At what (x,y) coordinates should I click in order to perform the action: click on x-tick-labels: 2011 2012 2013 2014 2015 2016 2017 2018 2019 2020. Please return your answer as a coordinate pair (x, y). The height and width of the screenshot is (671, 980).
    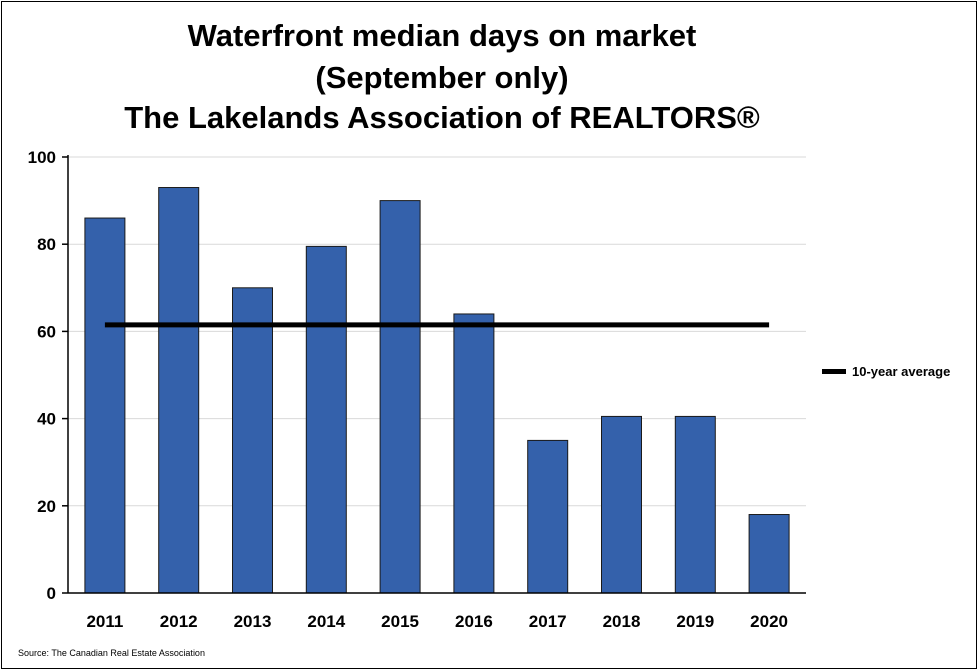
    Looking at the image, I should click on (437, 621).